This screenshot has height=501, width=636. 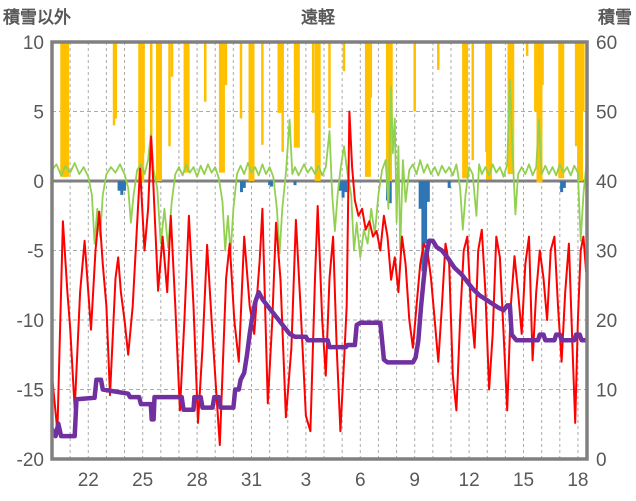 I want to click on y-right-tick-label: 40, so click(x=606, y=182).